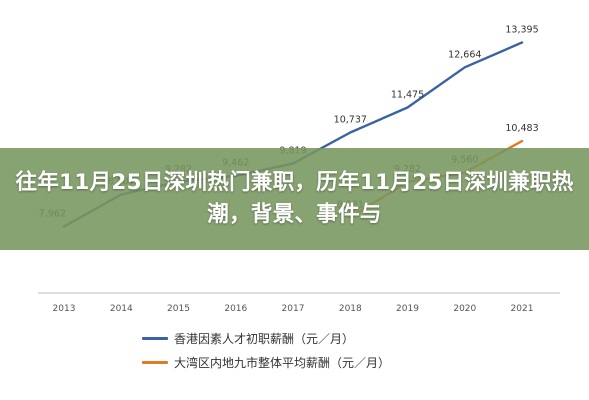  I want to click on x-tick-label-2017: 2017, so click(293, 309).